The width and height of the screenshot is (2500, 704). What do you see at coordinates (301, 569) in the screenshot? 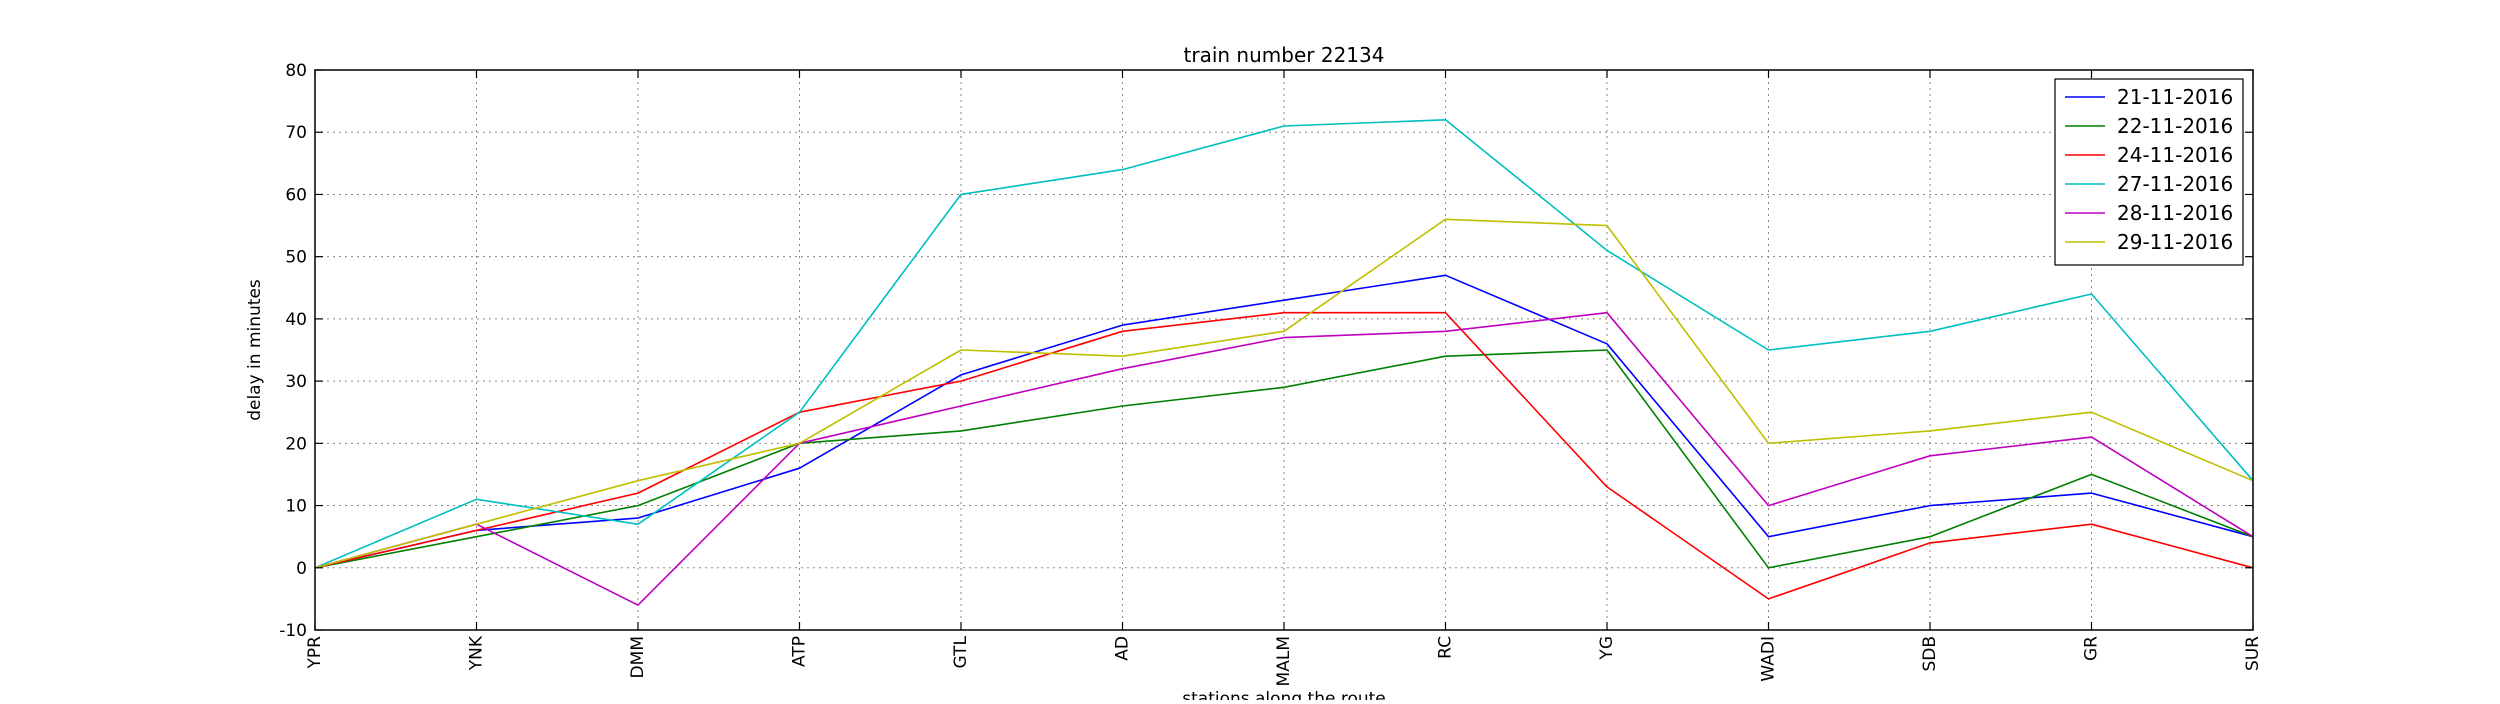
I see `y-tick-label: 0` at bounding box center [301, 569].